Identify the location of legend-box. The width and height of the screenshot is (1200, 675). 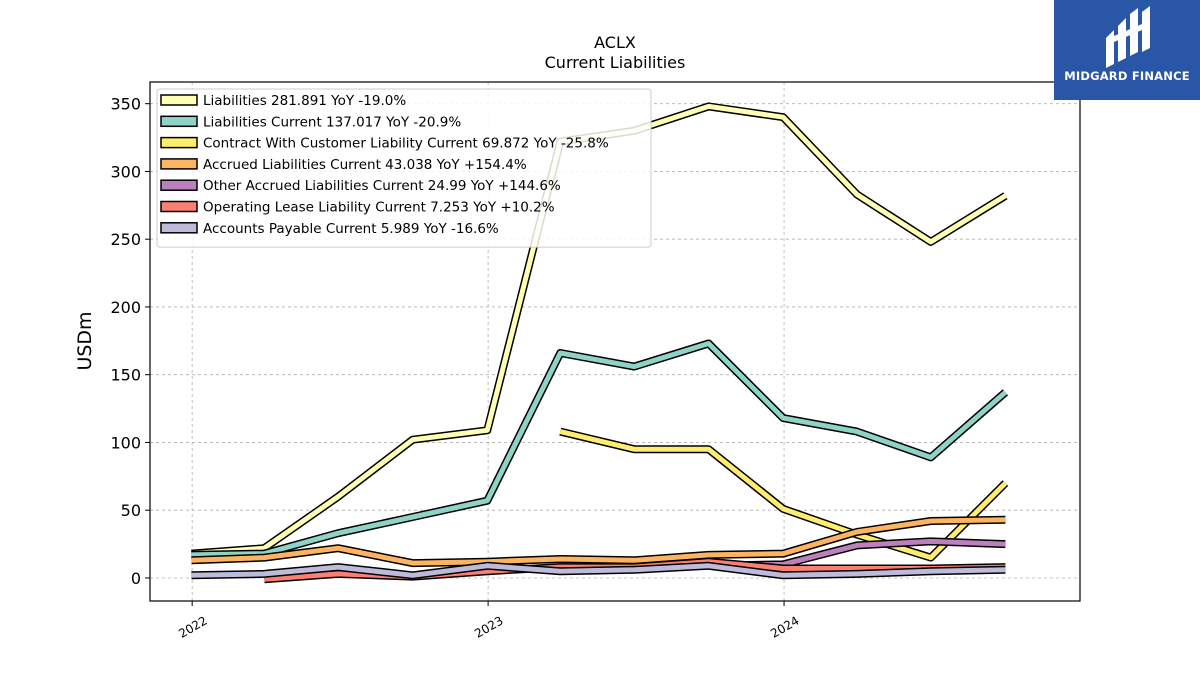
(404, 168).